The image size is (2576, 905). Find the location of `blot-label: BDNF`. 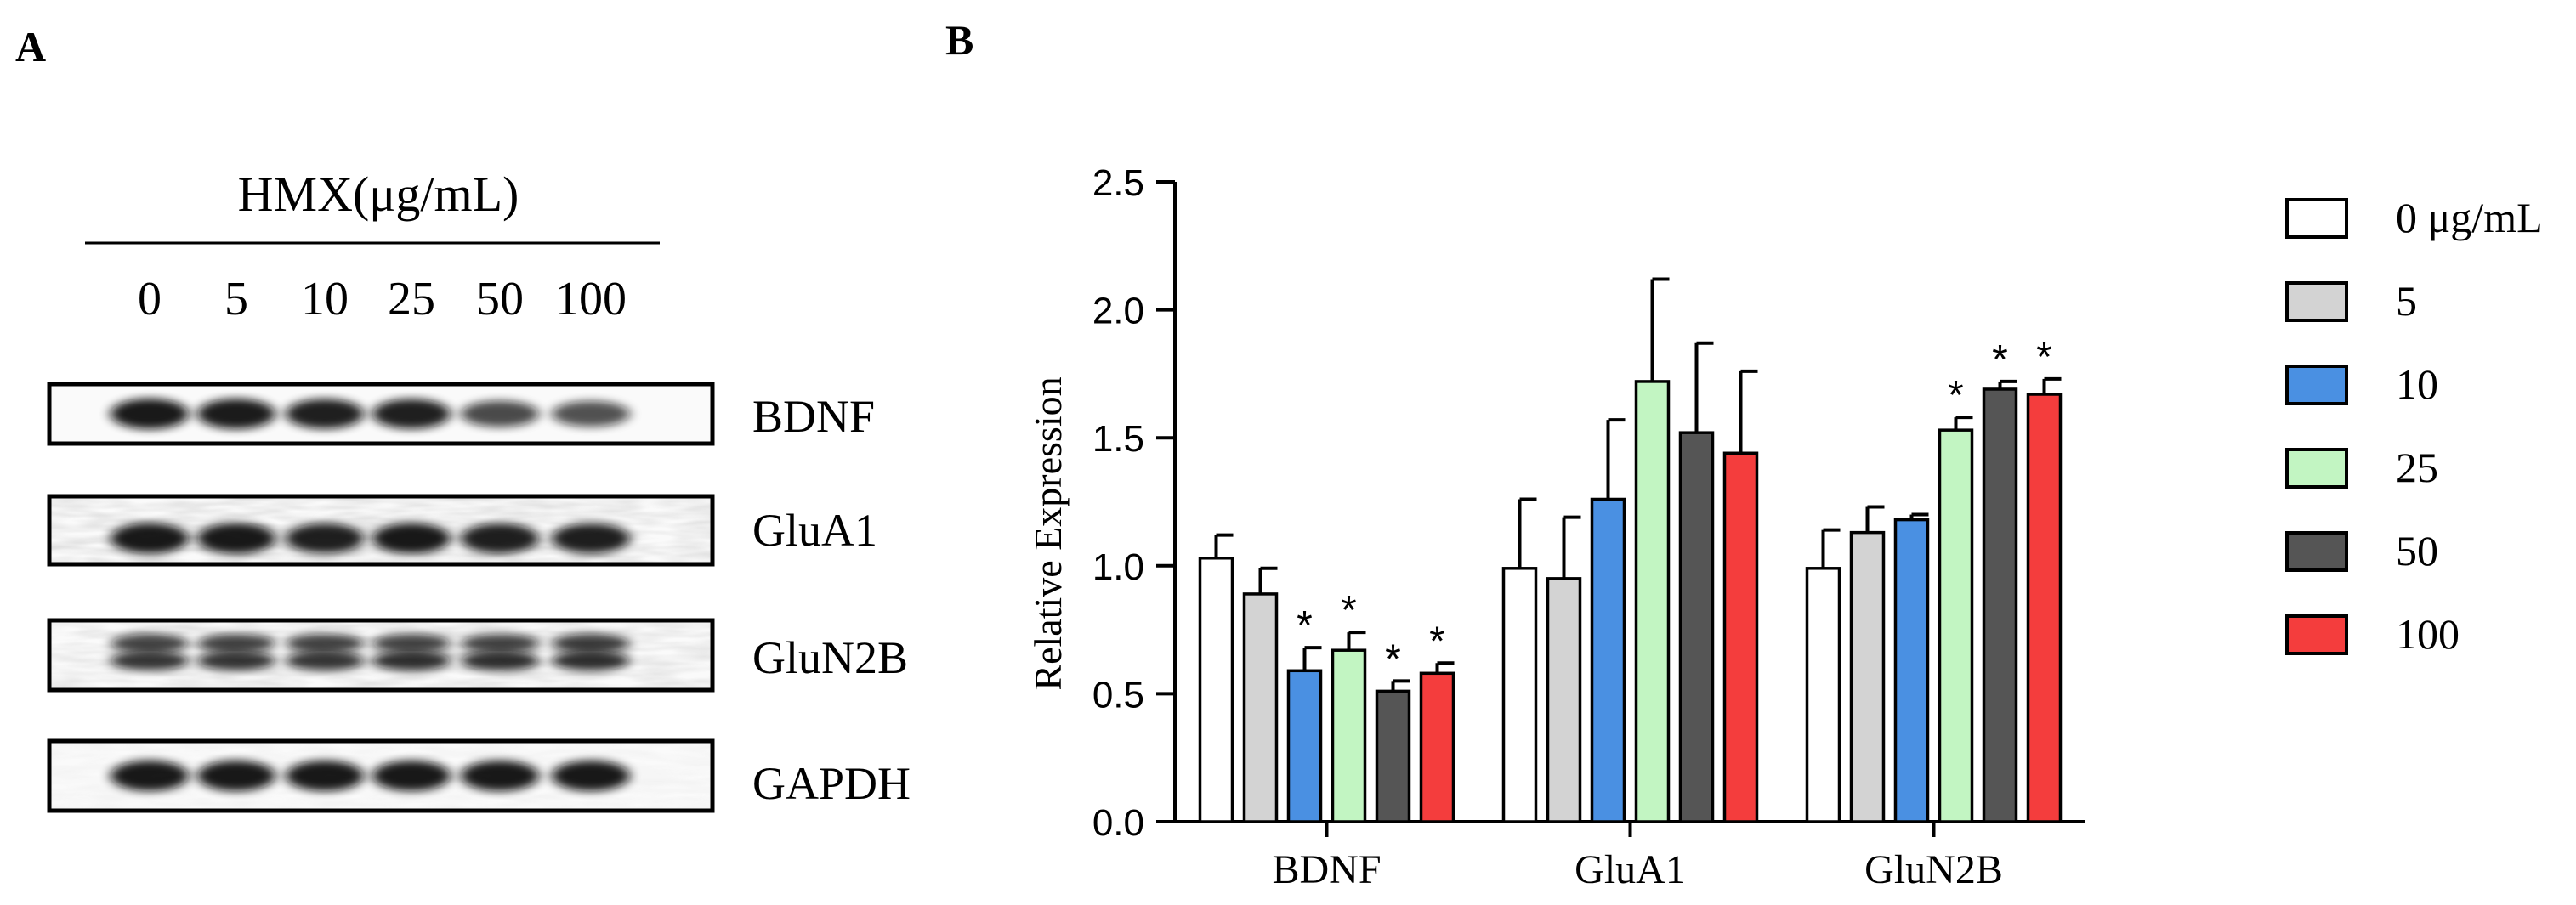

blot-label: BDNF is located at coordinates (814, 416).